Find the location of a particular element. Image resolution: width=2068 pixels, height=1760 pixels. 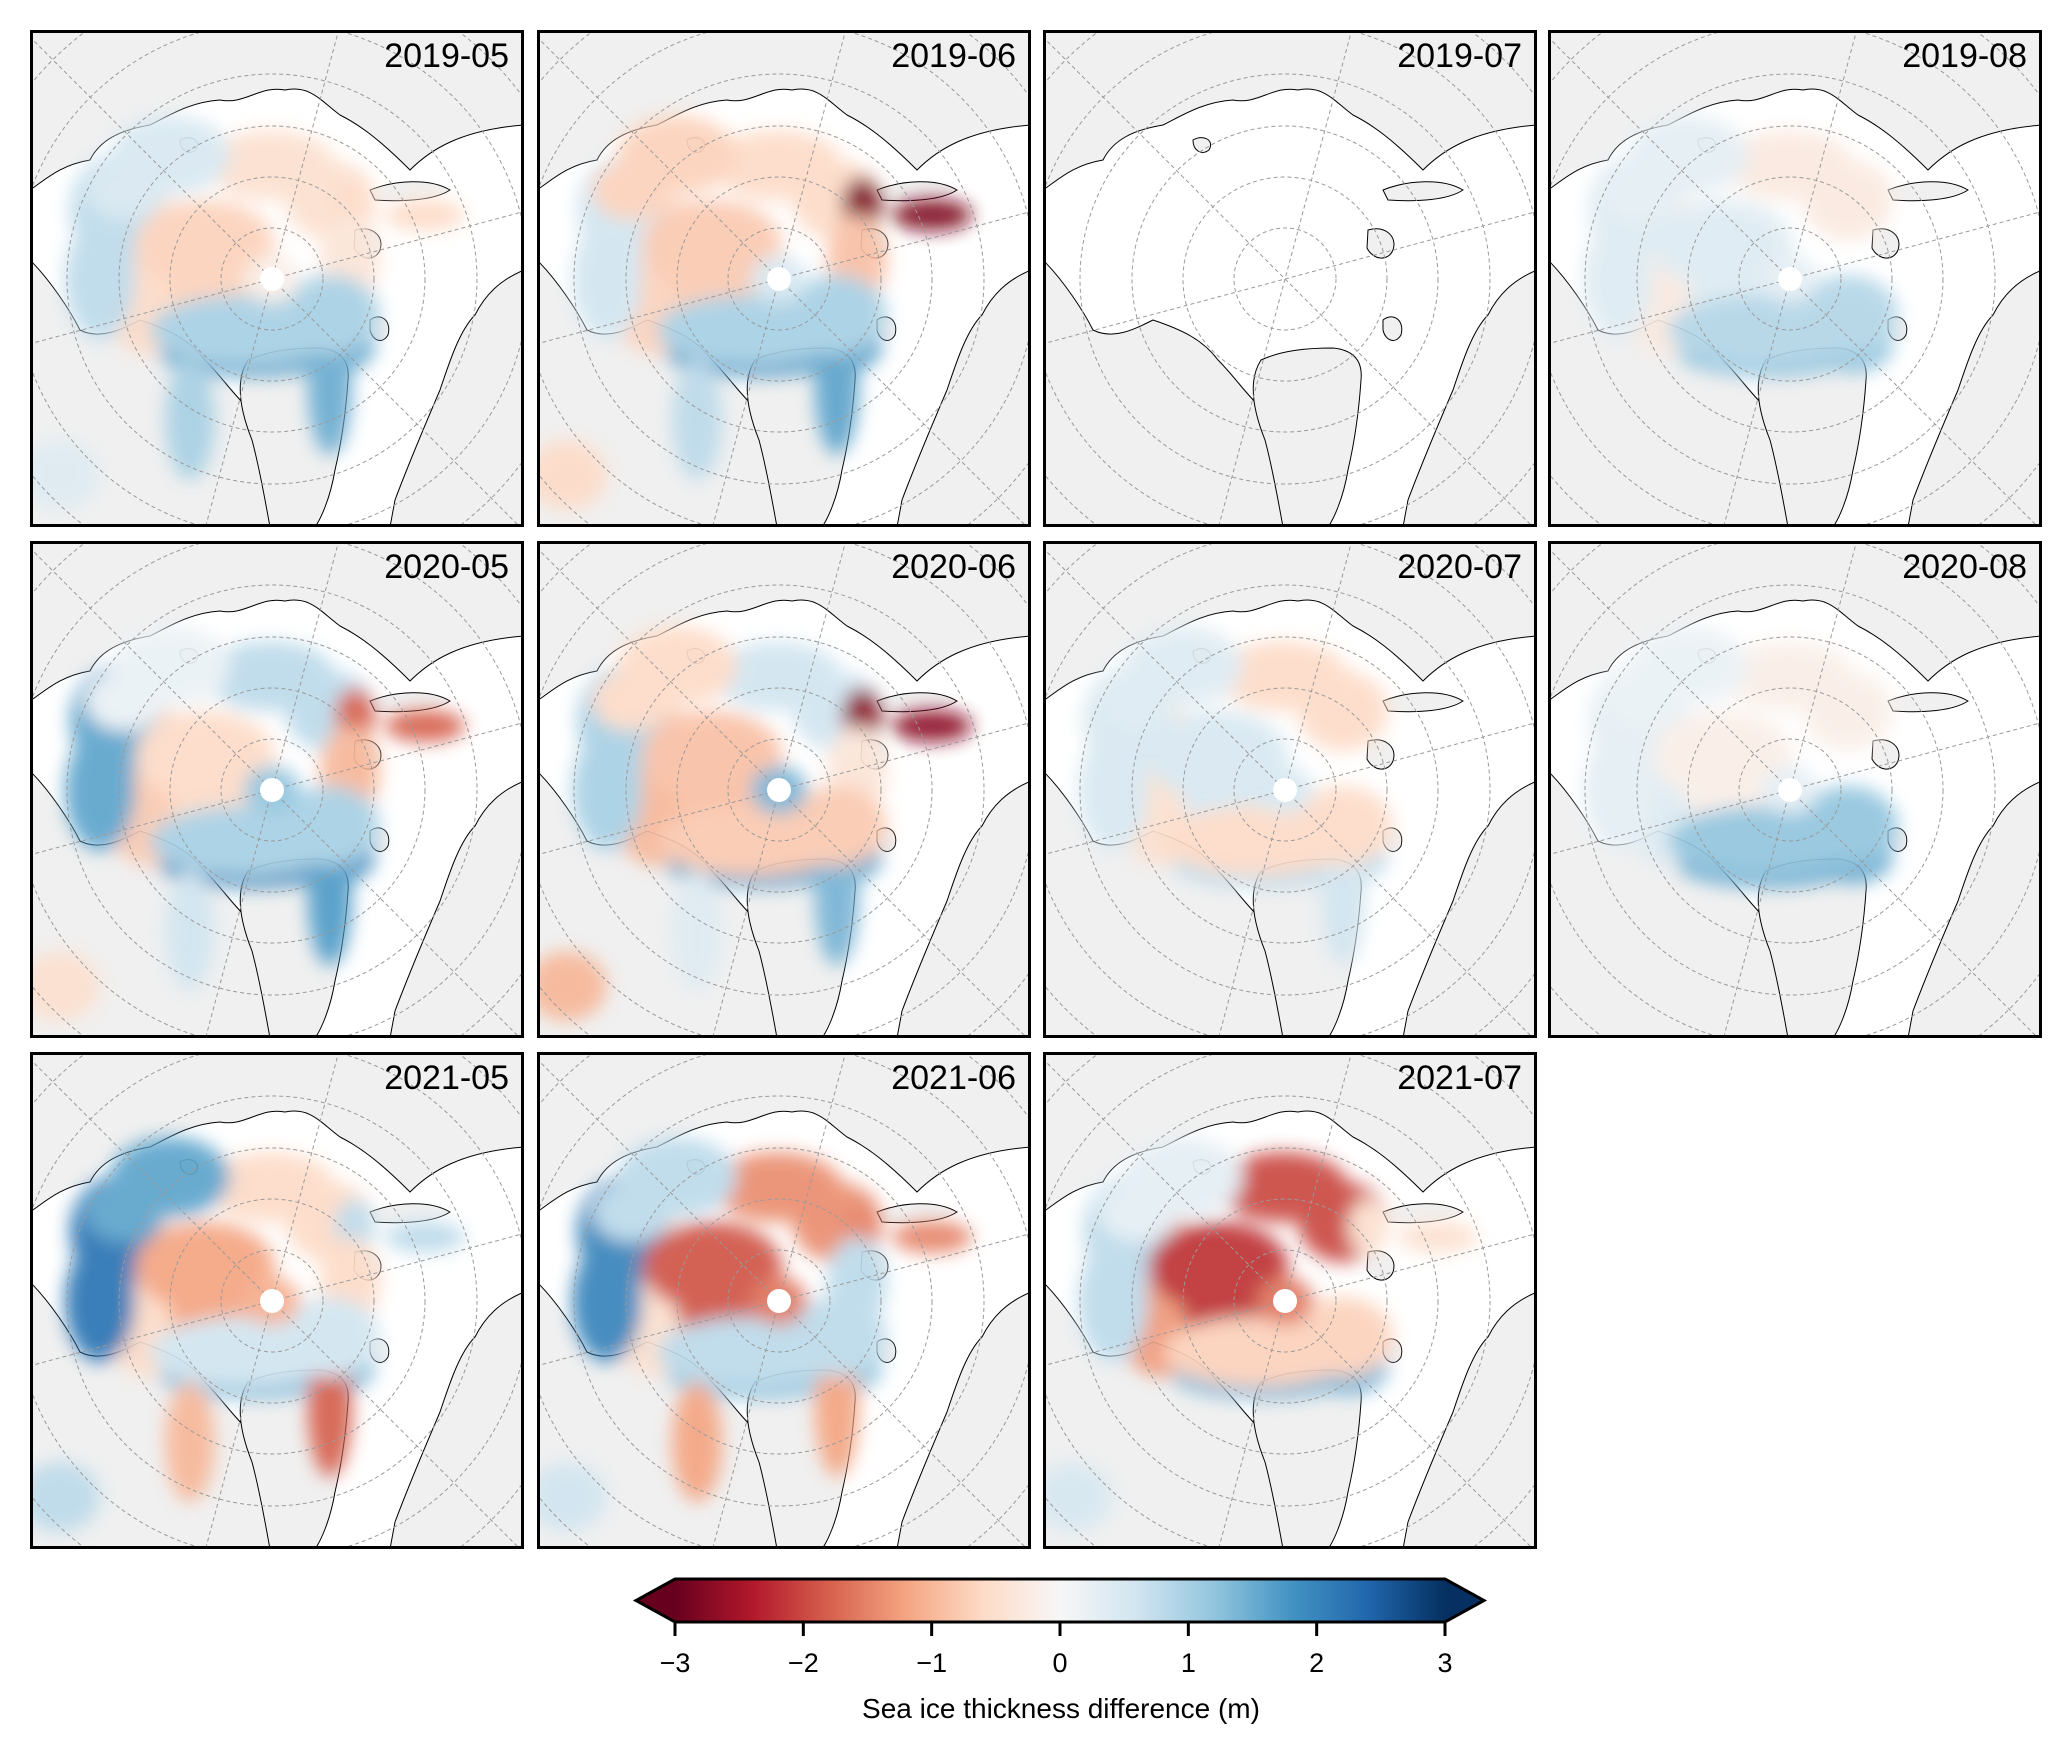

map-panel-2019-05: 2019-05 is located at coordinates (277, 278).